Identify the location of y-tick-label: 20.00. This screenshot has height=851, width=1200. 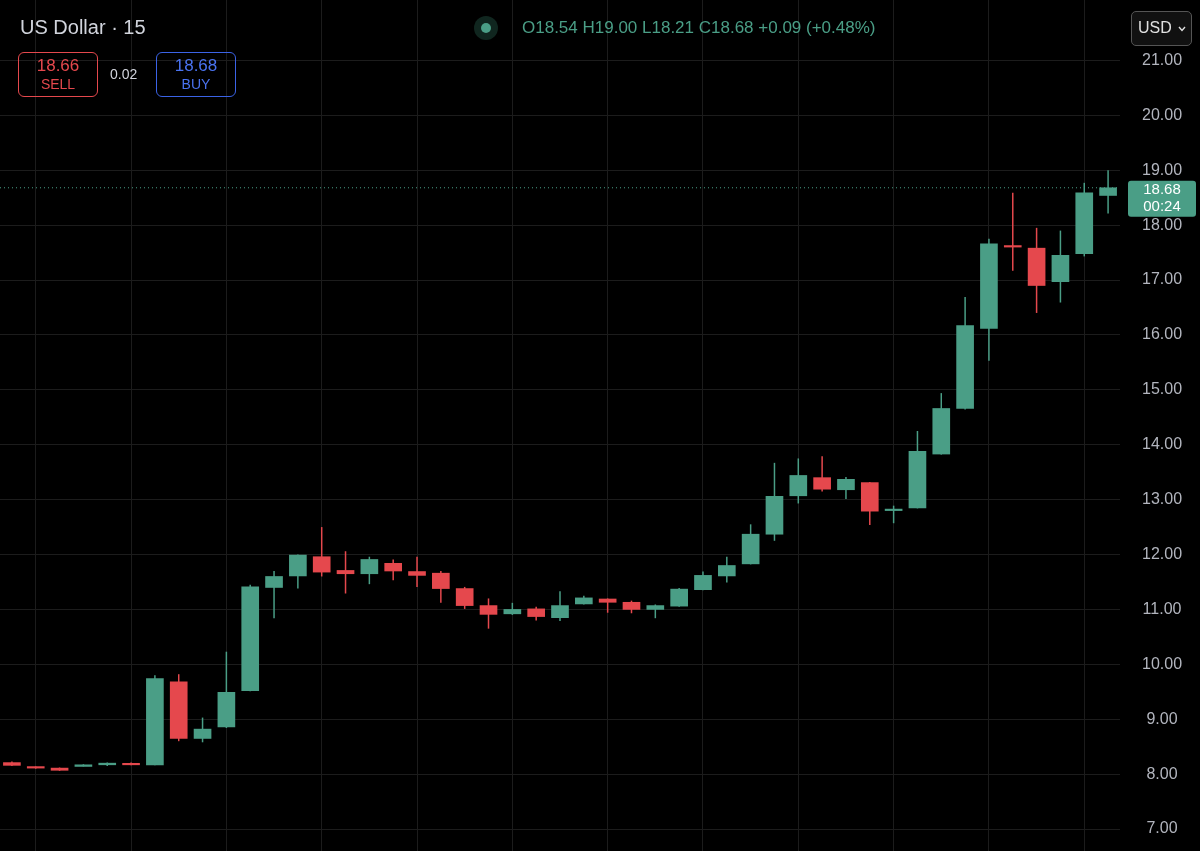
(1162, 114).